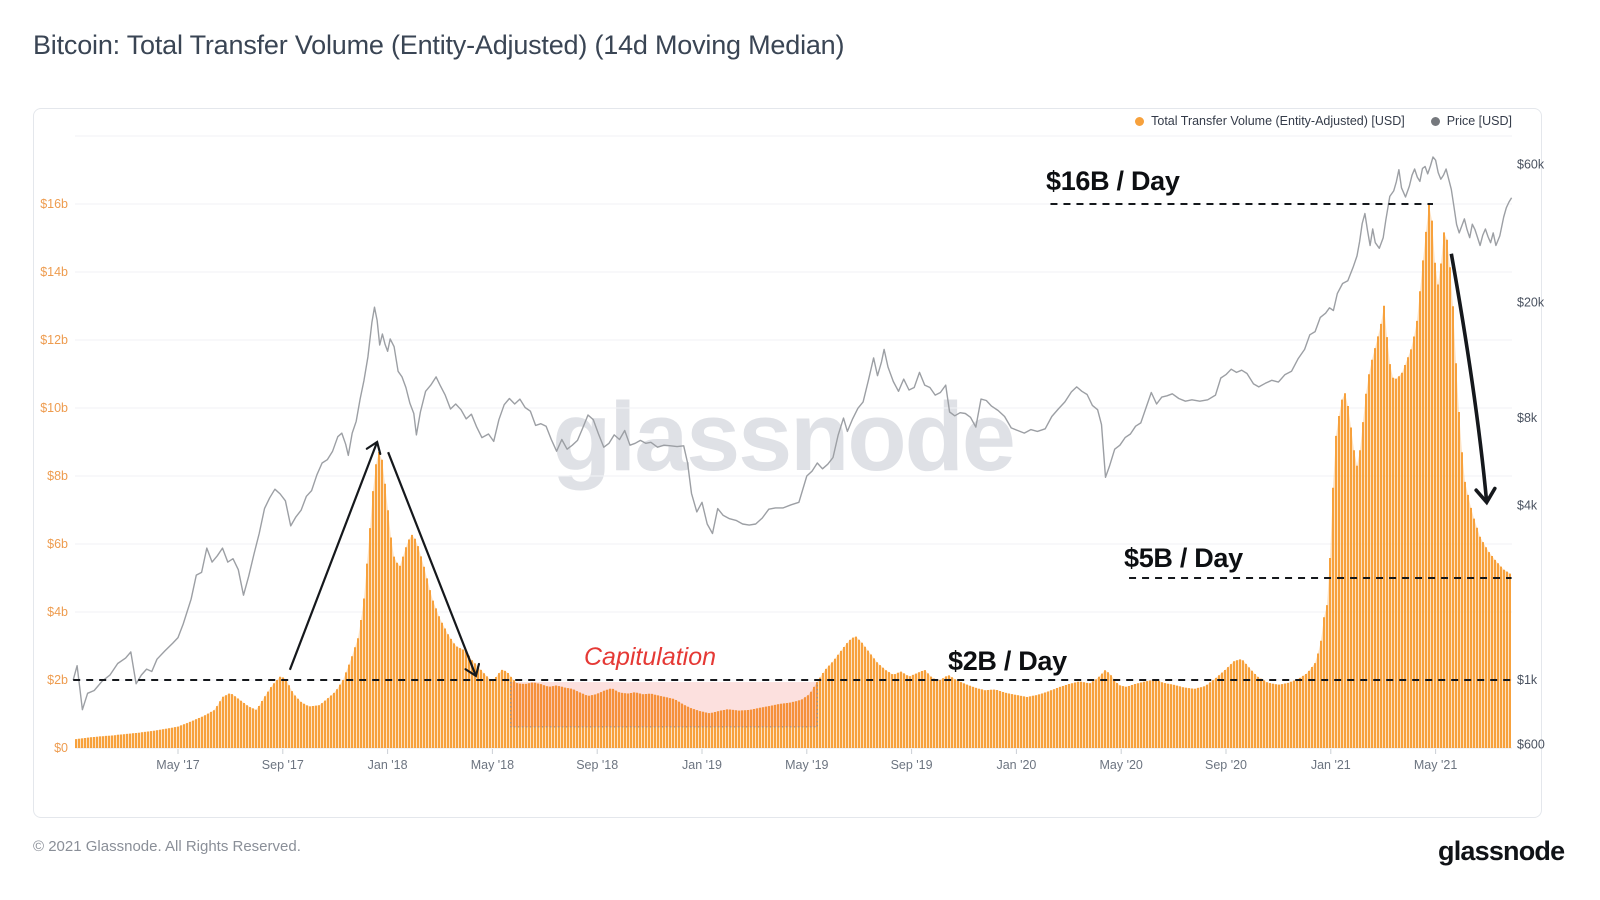  Describe the element at coordinates (1113, 181) in the screenshot. I see `annotation-16b-per-day: $16B / Day` at that location.